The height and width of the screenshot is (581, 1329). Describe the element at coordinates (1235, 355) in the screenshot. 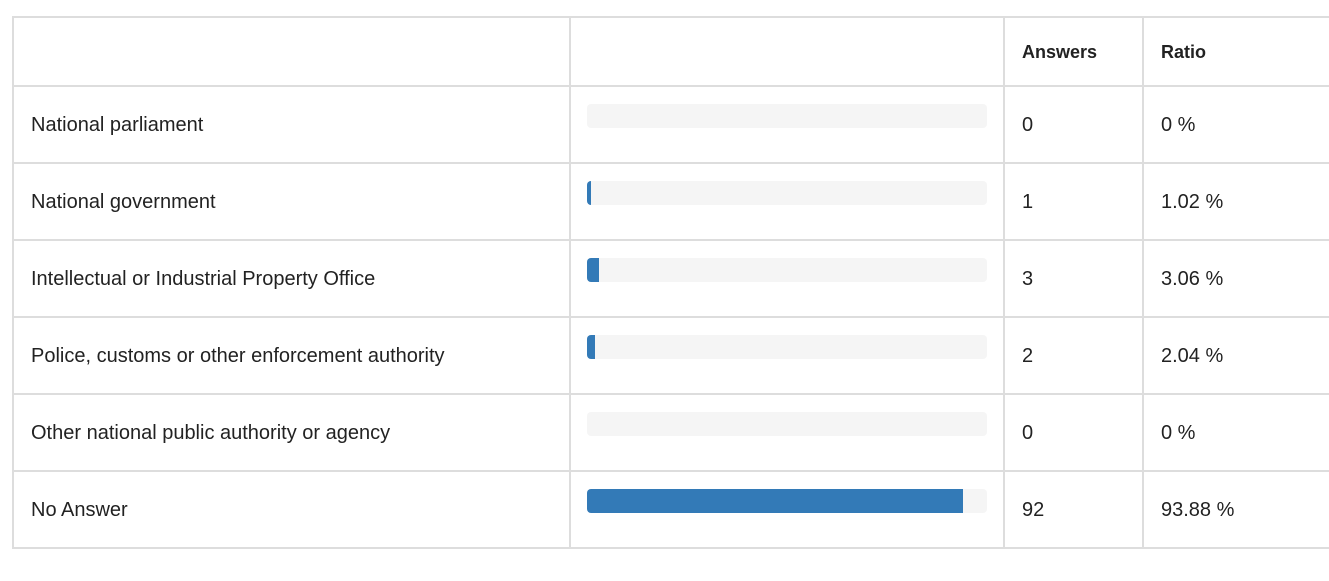

I see `ratio-cell: 2.04 %` at that location.